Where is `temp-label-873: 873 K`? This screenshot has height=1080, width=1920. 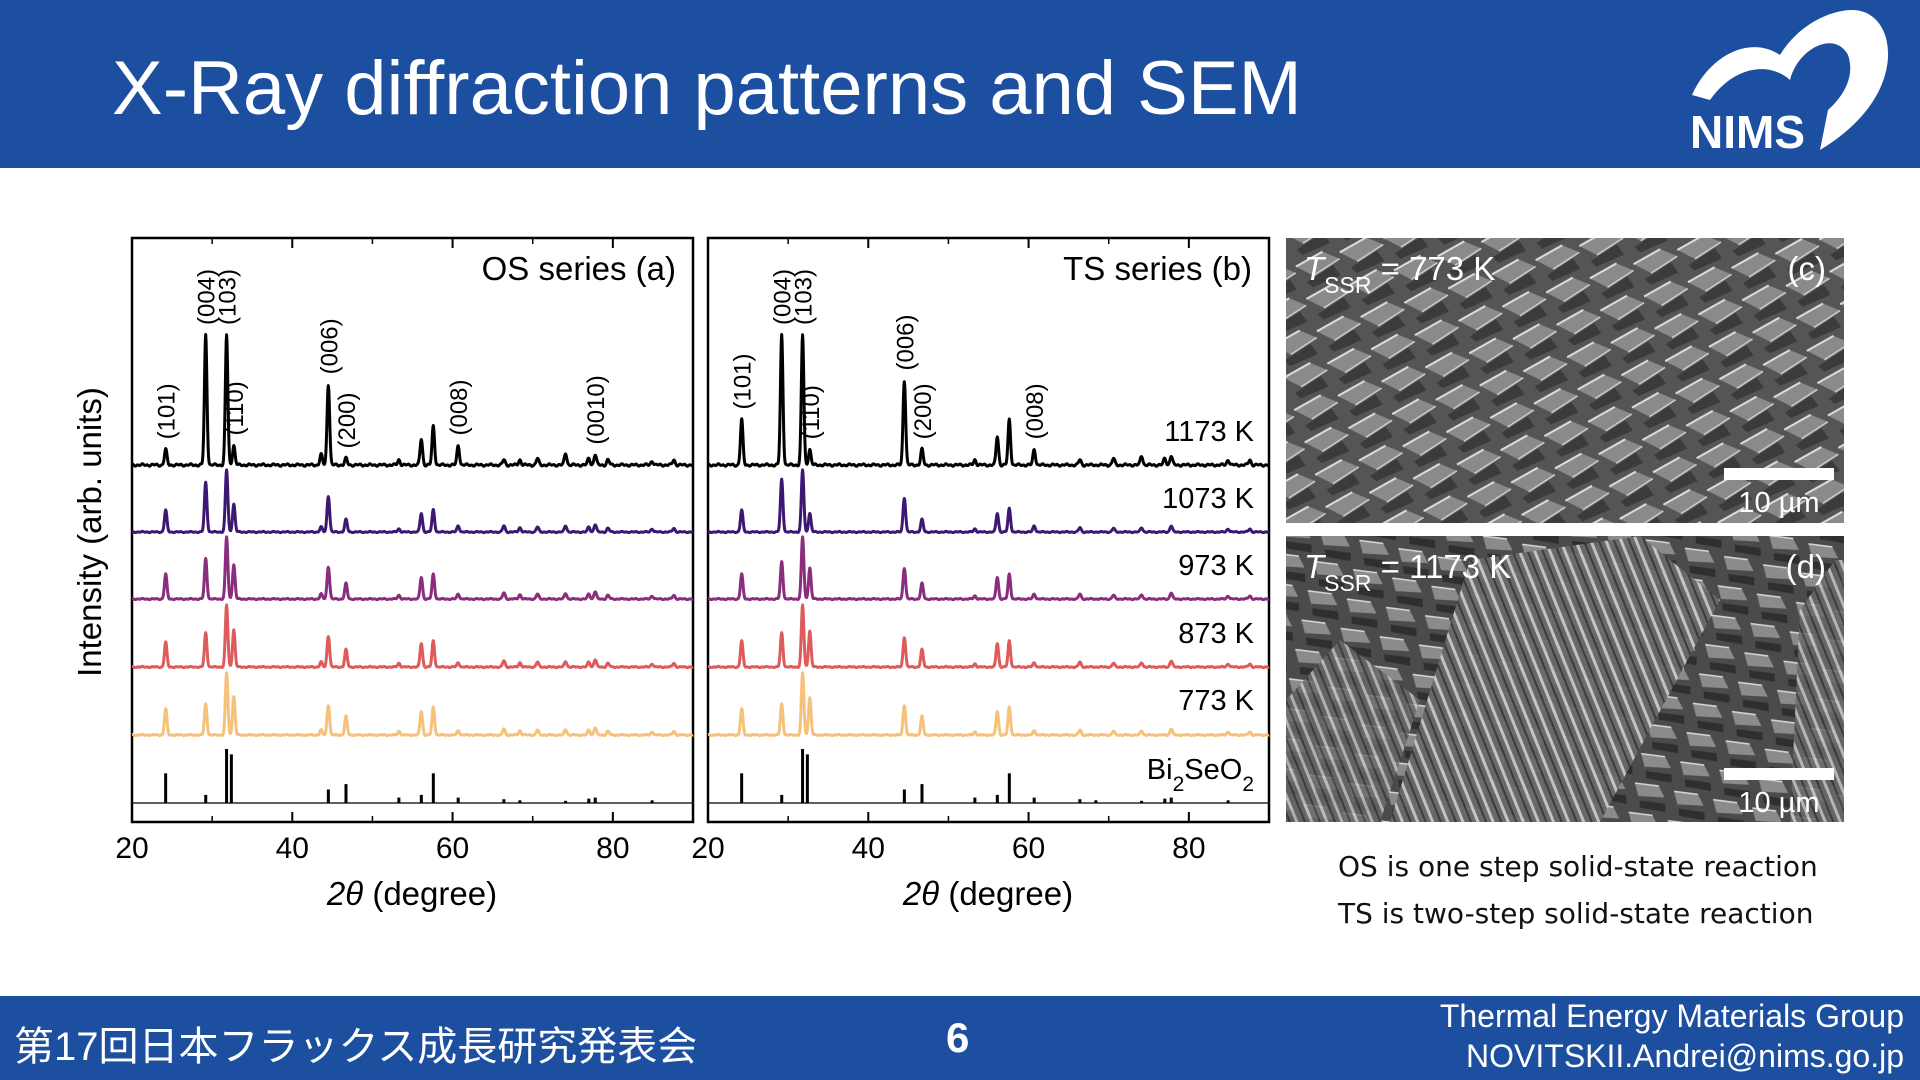 temp-label-873: 873 K is located at coordinates (1216, 634).